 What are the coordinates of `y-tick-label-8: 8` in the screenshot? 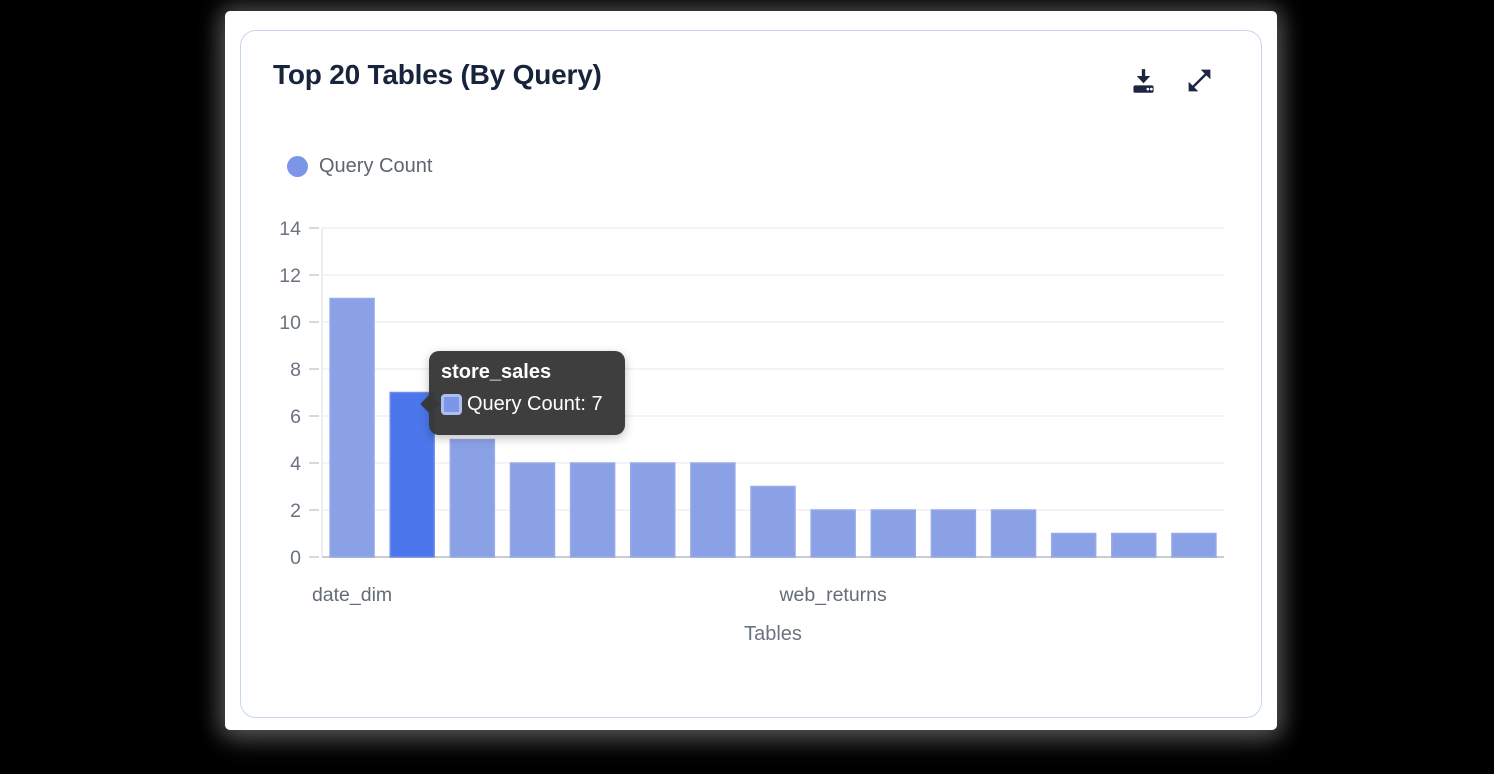 It's located at (295, 370).